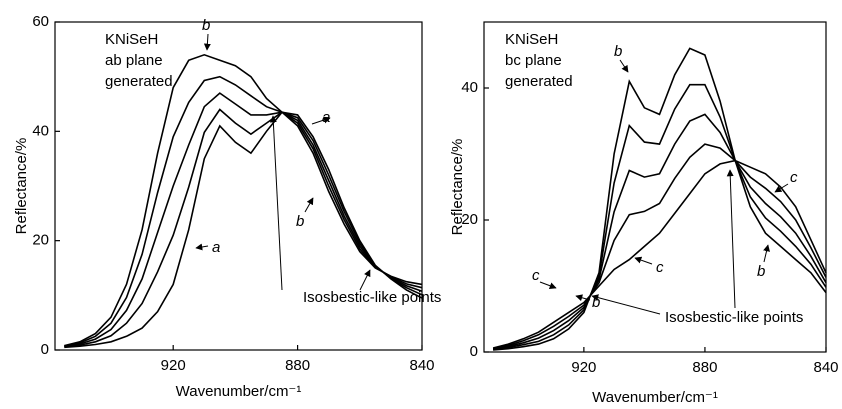 The image size is (842, 409). Describe the element at coordinates (40, 21) in the screenshot. I see `y-tick-label: 60` at that location.